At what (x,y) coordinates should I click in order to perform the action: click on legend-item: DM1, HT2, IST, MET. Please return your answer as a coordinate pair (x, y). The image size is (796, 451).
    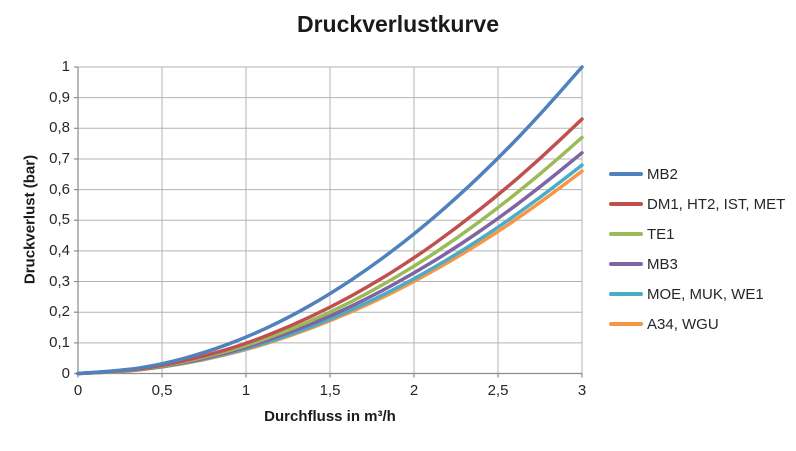
    Looking at the image, I should click on (697, 204).